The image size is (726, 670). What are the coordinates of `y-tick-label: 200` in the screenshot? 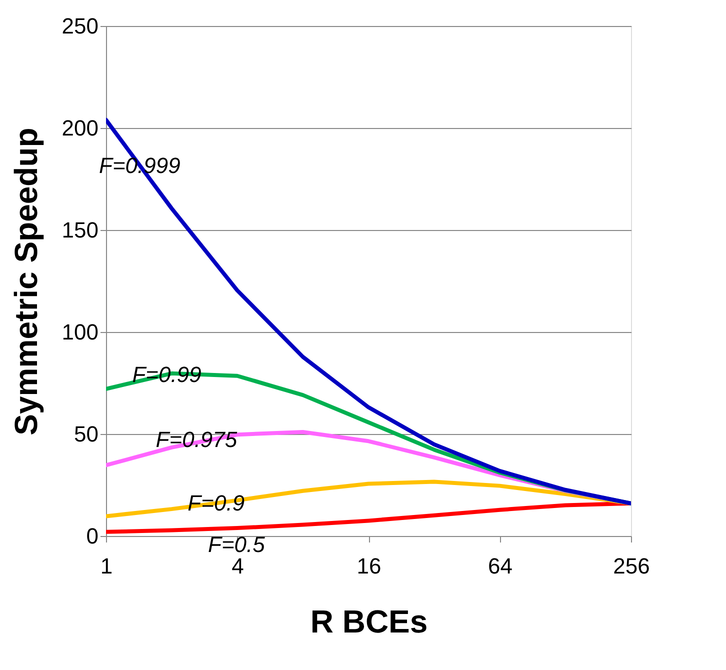 It's located at (80, 128).